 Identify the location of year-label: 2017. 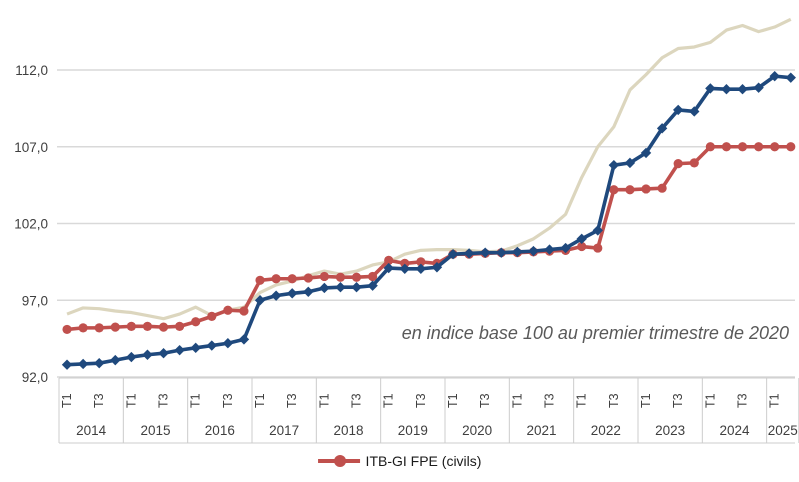
(284, 430).